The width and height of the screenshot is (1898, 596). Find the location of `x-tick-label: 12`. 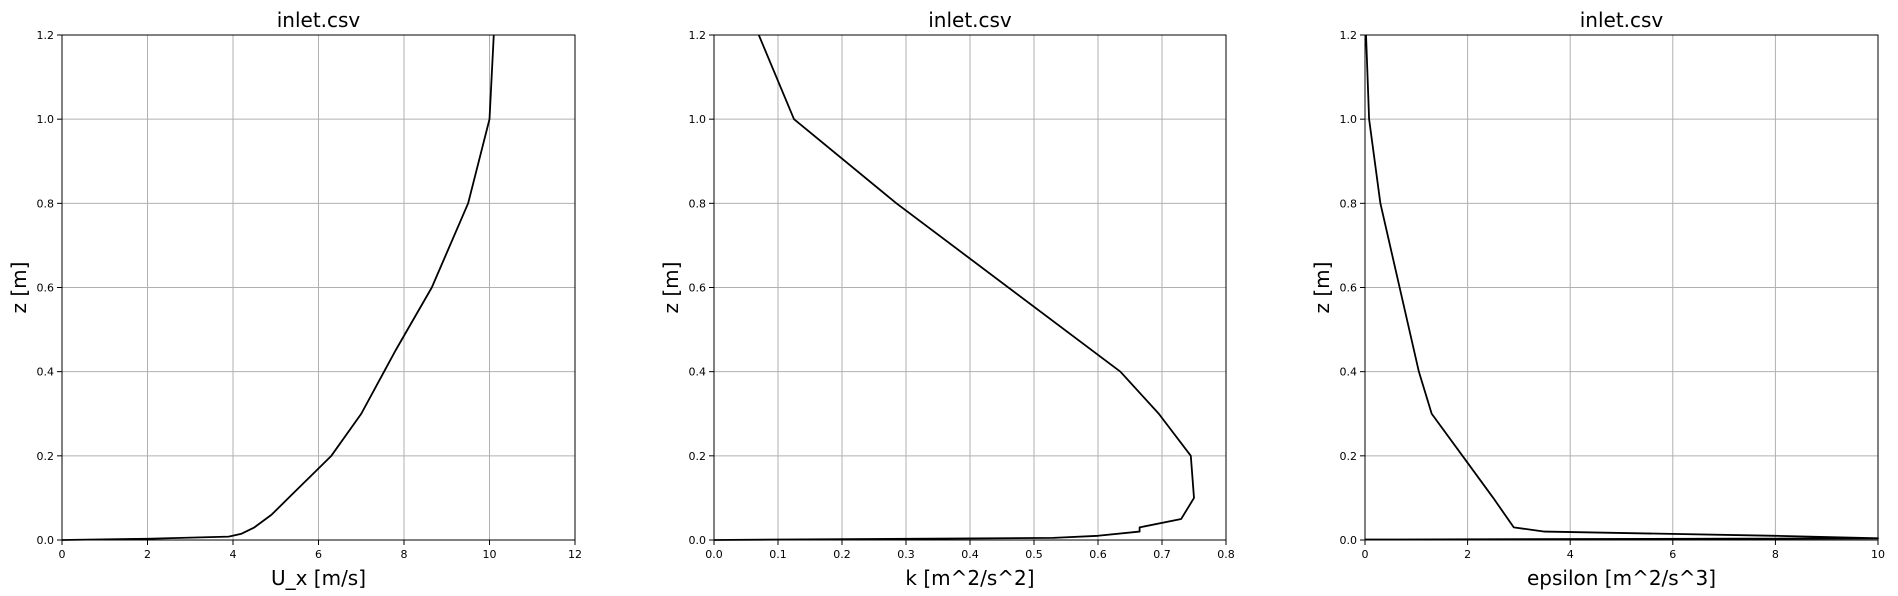

x-tick-label: 12 is located at coordinates (575, 554).